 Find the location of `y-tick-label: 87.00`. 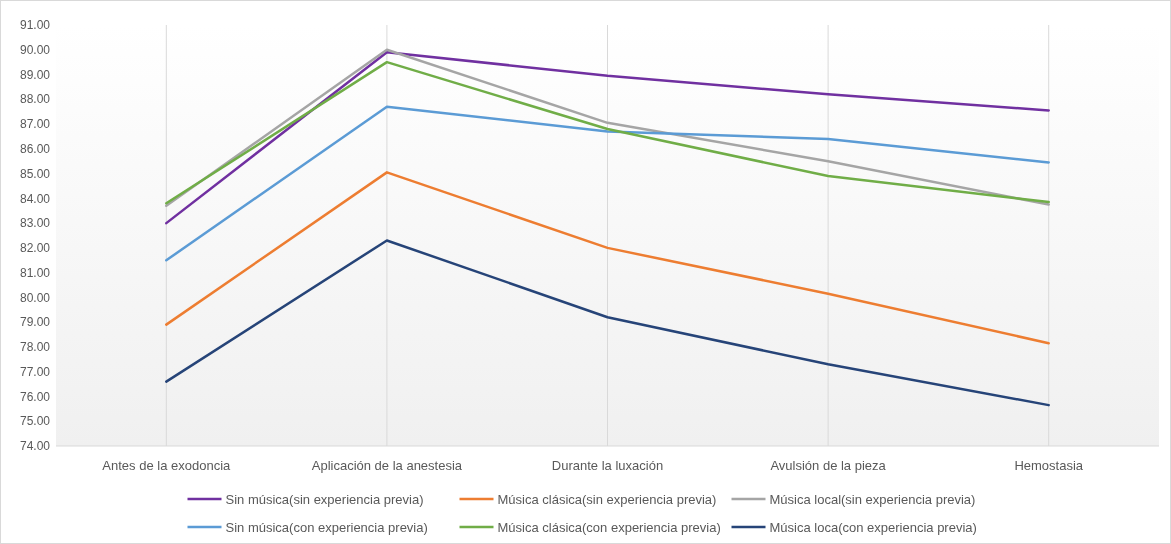

y-tick-label: 87.00 is located at coordinates (35, 124).